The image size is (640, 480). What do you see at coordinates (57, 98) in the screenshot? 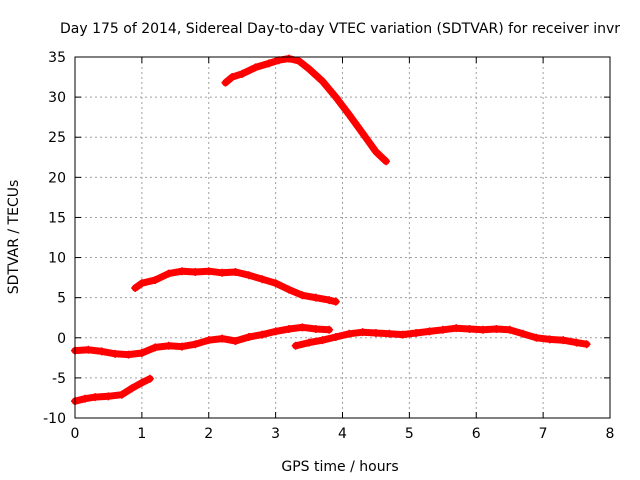
I see `y-tick-label: 30` at bounding box center [57, 98].